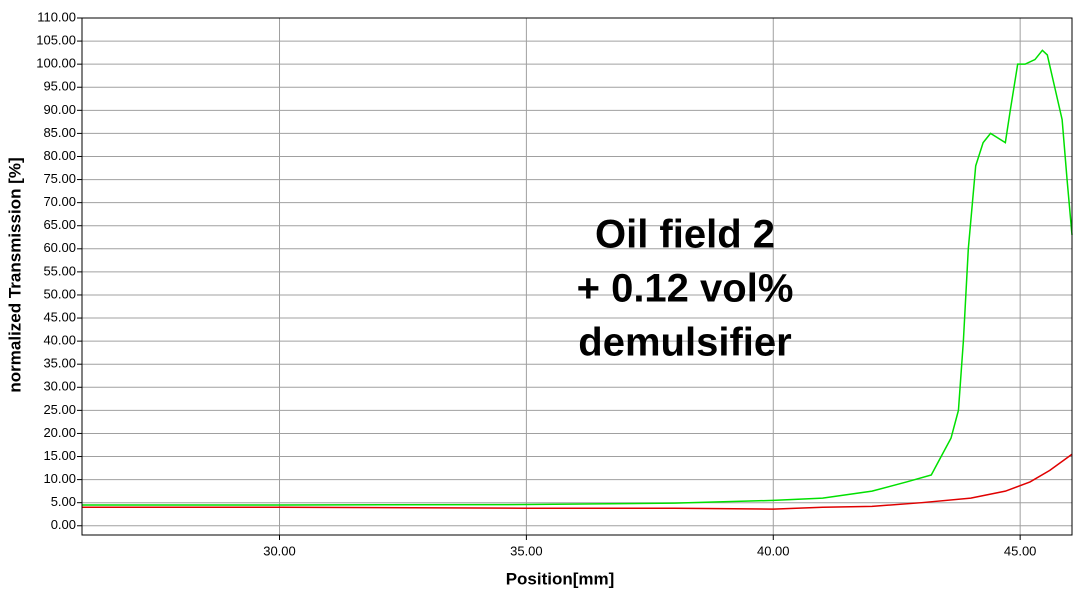  I want to click on y-tick-label: 75.00, so click(59, 178).